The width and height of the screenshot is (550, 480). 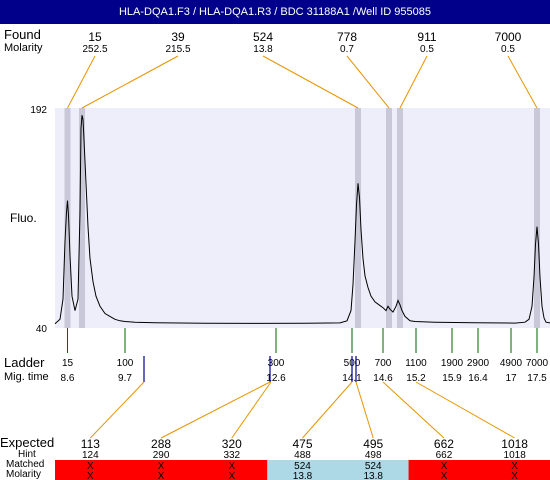 I want to click on ladder-mig-time: 17, so click(x=511, y=378).